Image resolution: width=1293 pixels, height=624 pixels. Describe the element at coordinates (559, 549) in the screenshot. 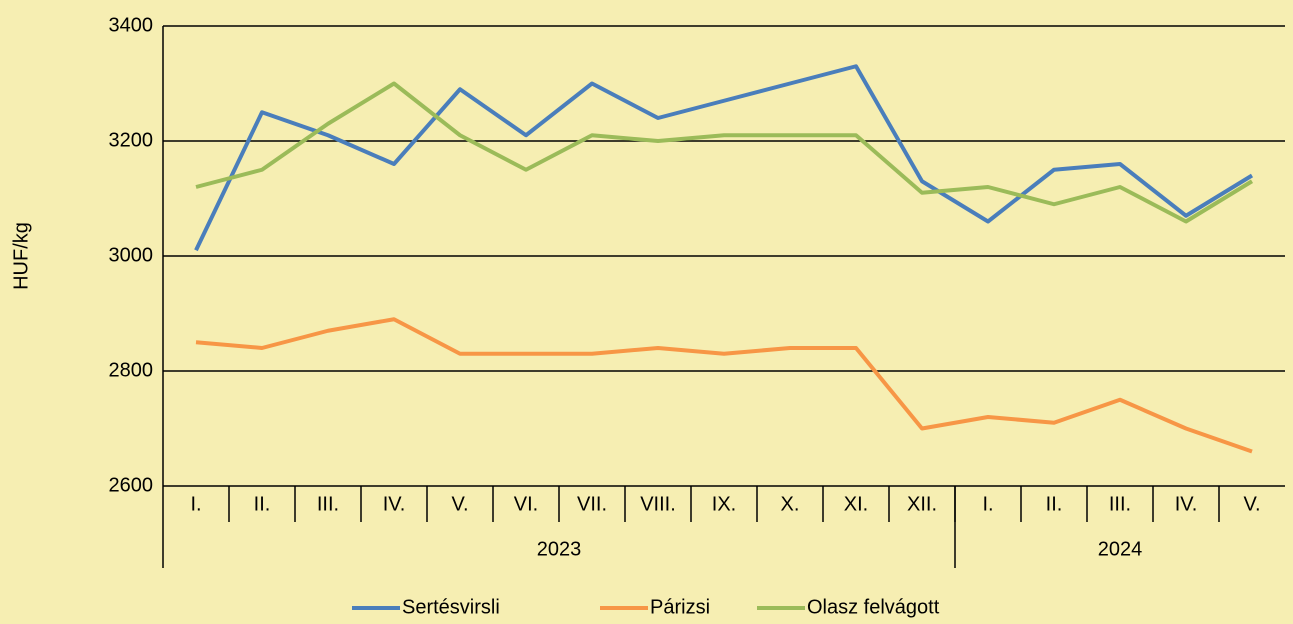

I see `x-group-label: 2023` at that location.